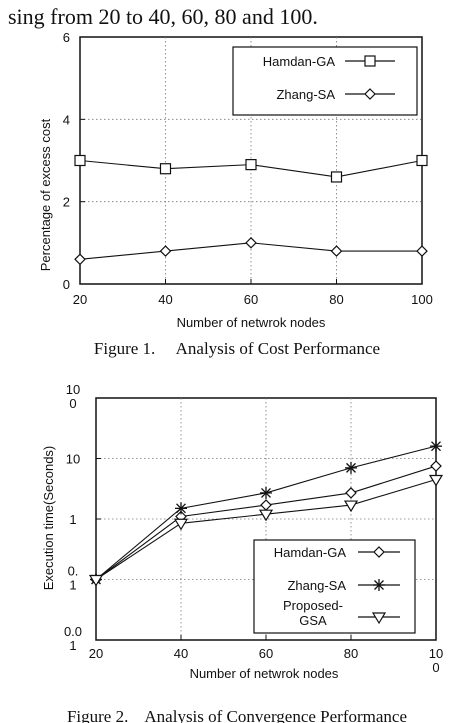  I want to click on chart2-x-axis-label: Number of netwrok nodes, so click(264, 673).